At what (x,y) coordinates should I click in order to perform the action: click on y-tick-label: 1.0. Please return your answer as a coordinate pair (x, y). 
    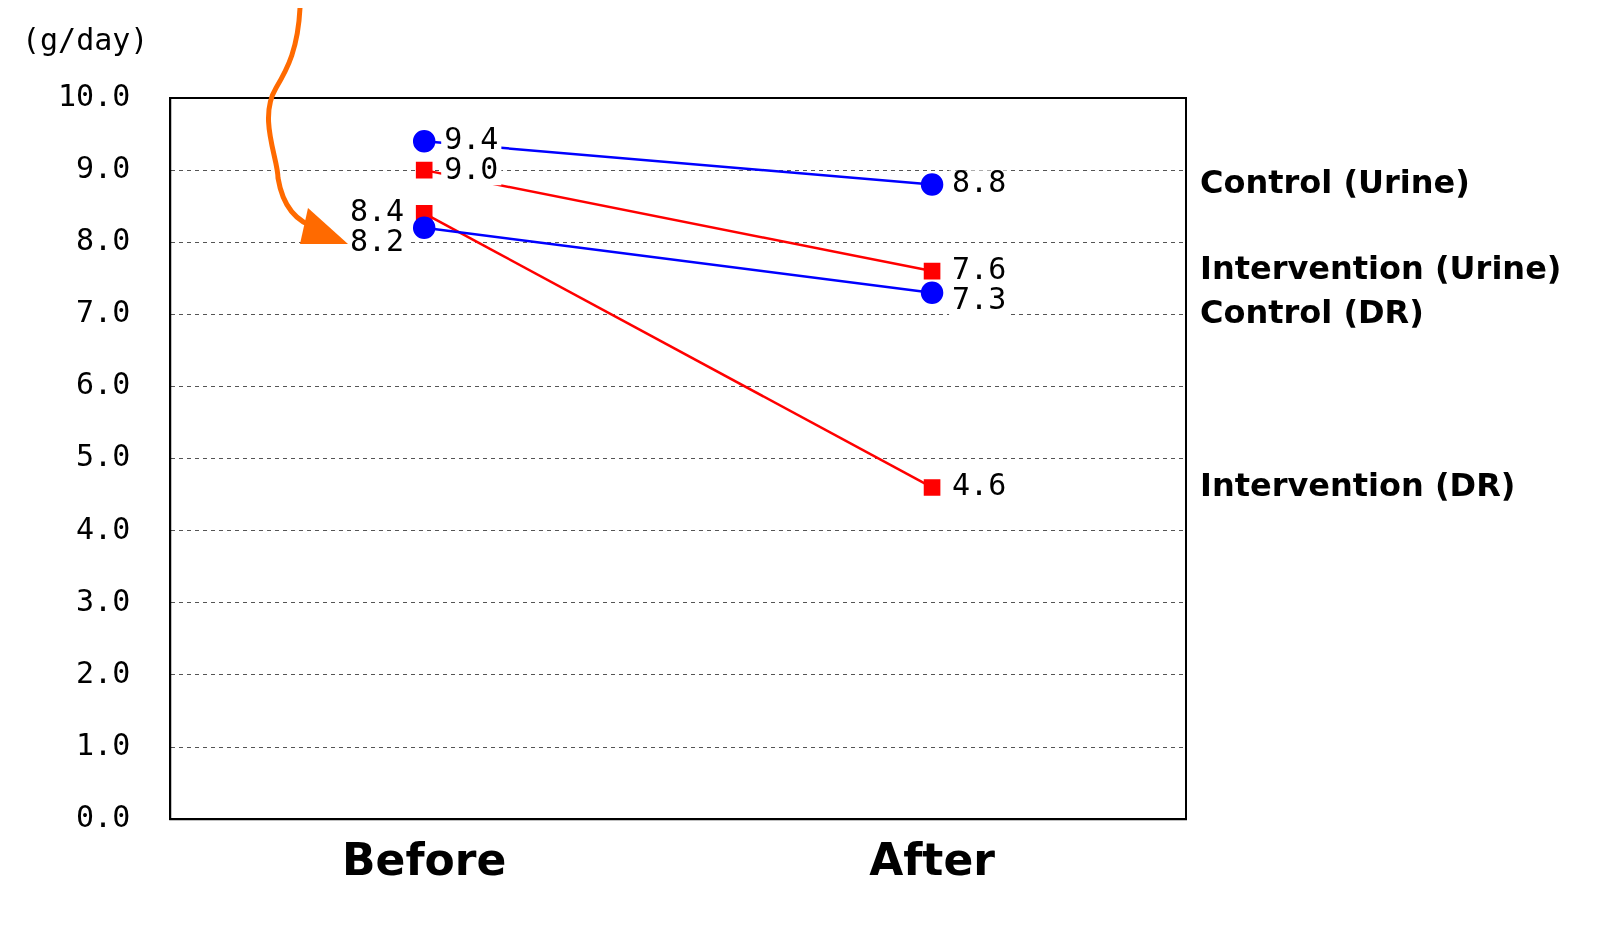
    Looking at the image, I should click on (103, 744).